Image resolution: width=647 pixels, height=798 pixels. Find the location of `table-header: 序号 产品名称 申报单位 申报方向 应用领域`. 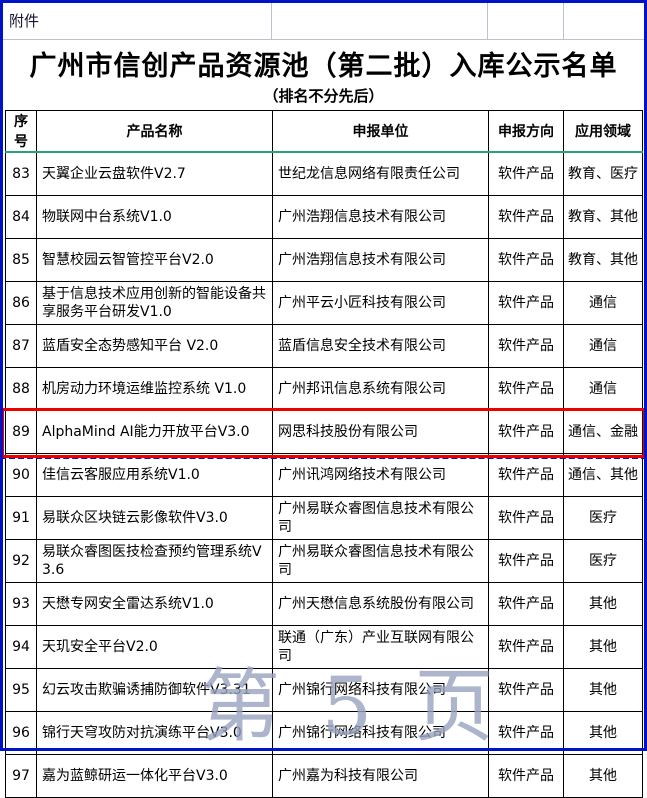

table-header: 序号 产品名称 申报单位 申报方向 应用领域 is located at coordinates (324, 131).